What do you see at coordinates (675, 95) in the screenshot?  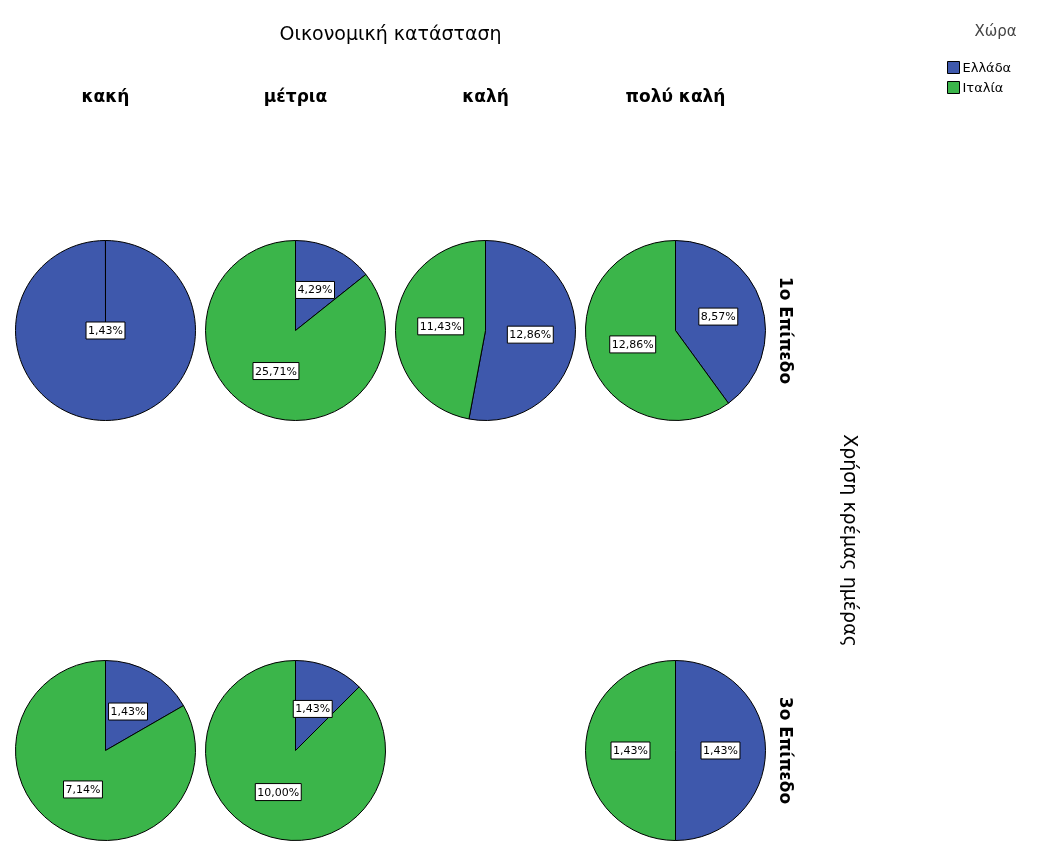 I see `chart-subtitle: πολύ καλή` at bounding box center [675, 95].